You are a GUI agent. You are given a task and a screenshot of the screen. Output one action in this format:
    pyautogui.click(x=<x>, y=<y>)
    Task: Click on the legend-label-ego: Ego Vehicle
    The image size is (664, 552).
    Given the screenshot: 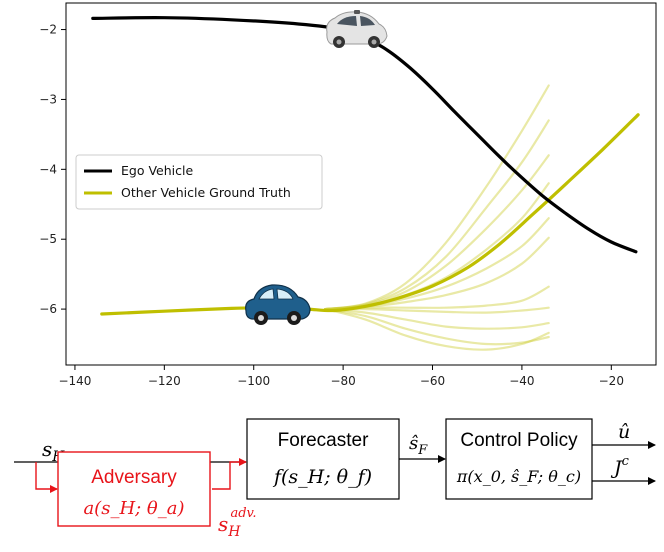 What is the action you would take?
    pyautogui.click(x=157, y=170)
    